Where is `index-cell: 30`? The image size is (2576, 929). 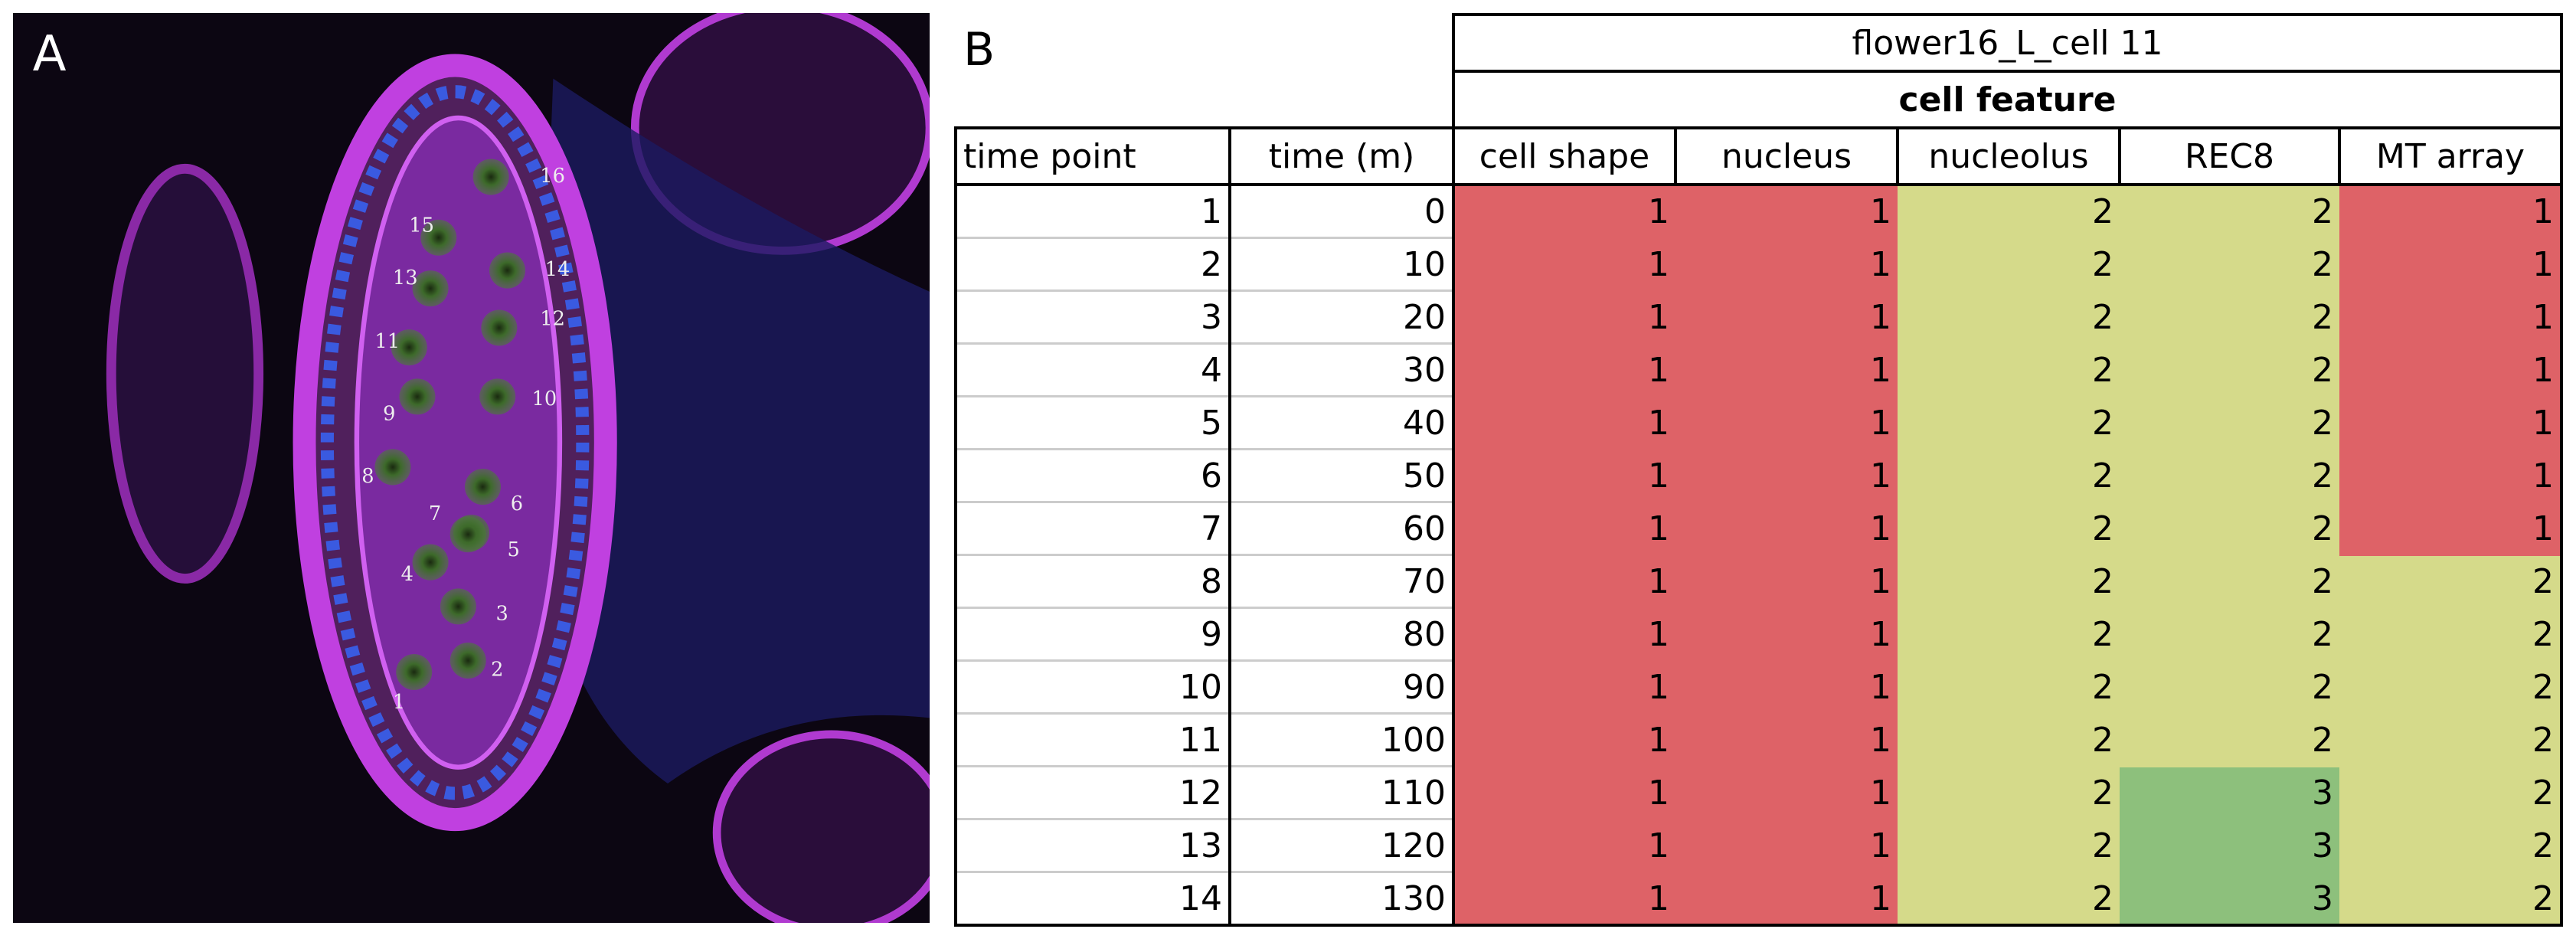 index-cell: 30 is located at coordinates (1341, 370).